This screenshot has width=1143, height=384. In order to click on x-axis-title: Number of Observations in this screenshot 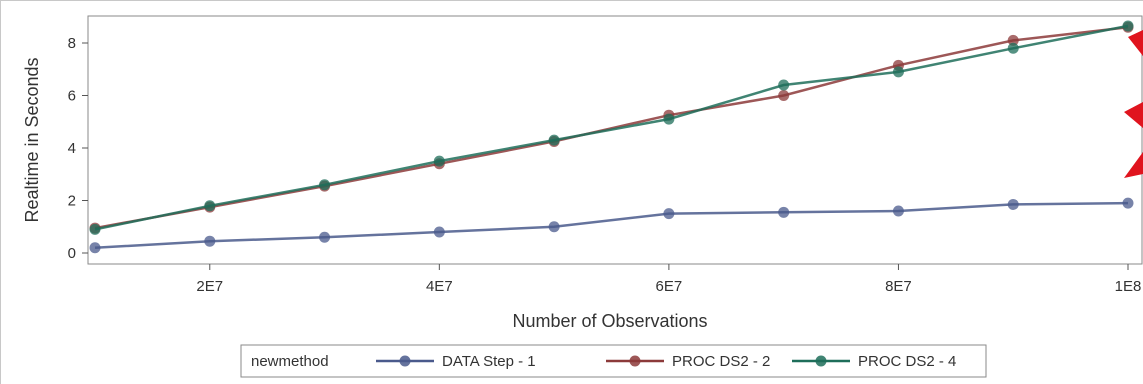, I will do `click(609, 321)`.